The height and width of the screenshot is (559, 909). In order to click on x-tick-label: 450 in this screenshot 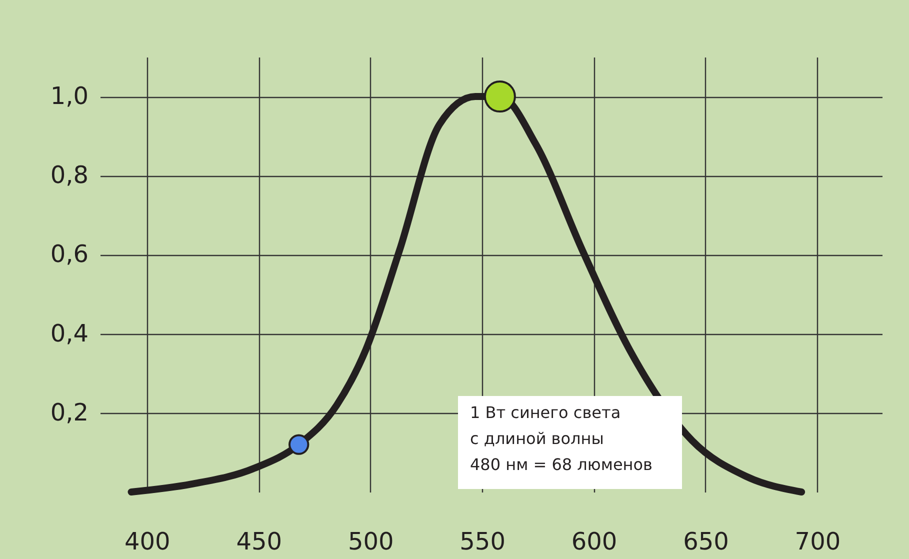, I will do `click(259, 542)`.